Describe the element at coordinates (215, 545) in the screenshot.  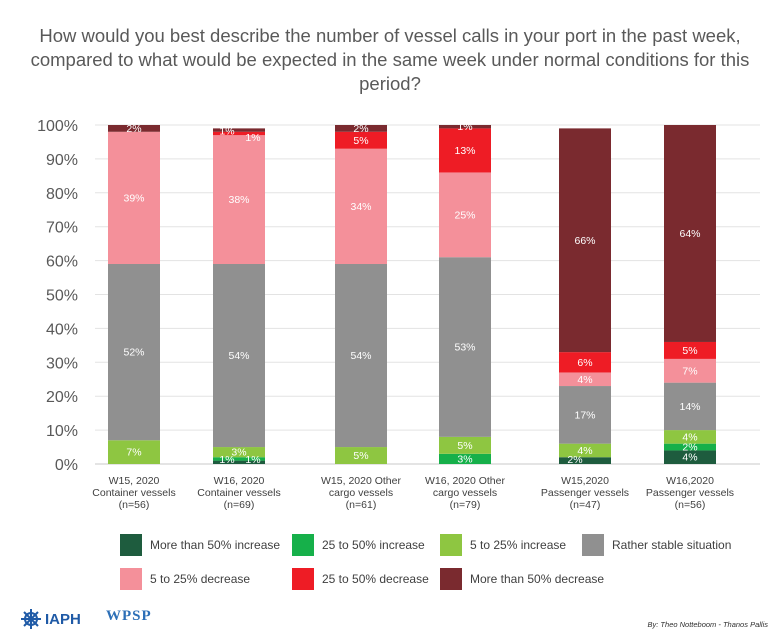
I see `legend-label: More than 50% increase` at that location.